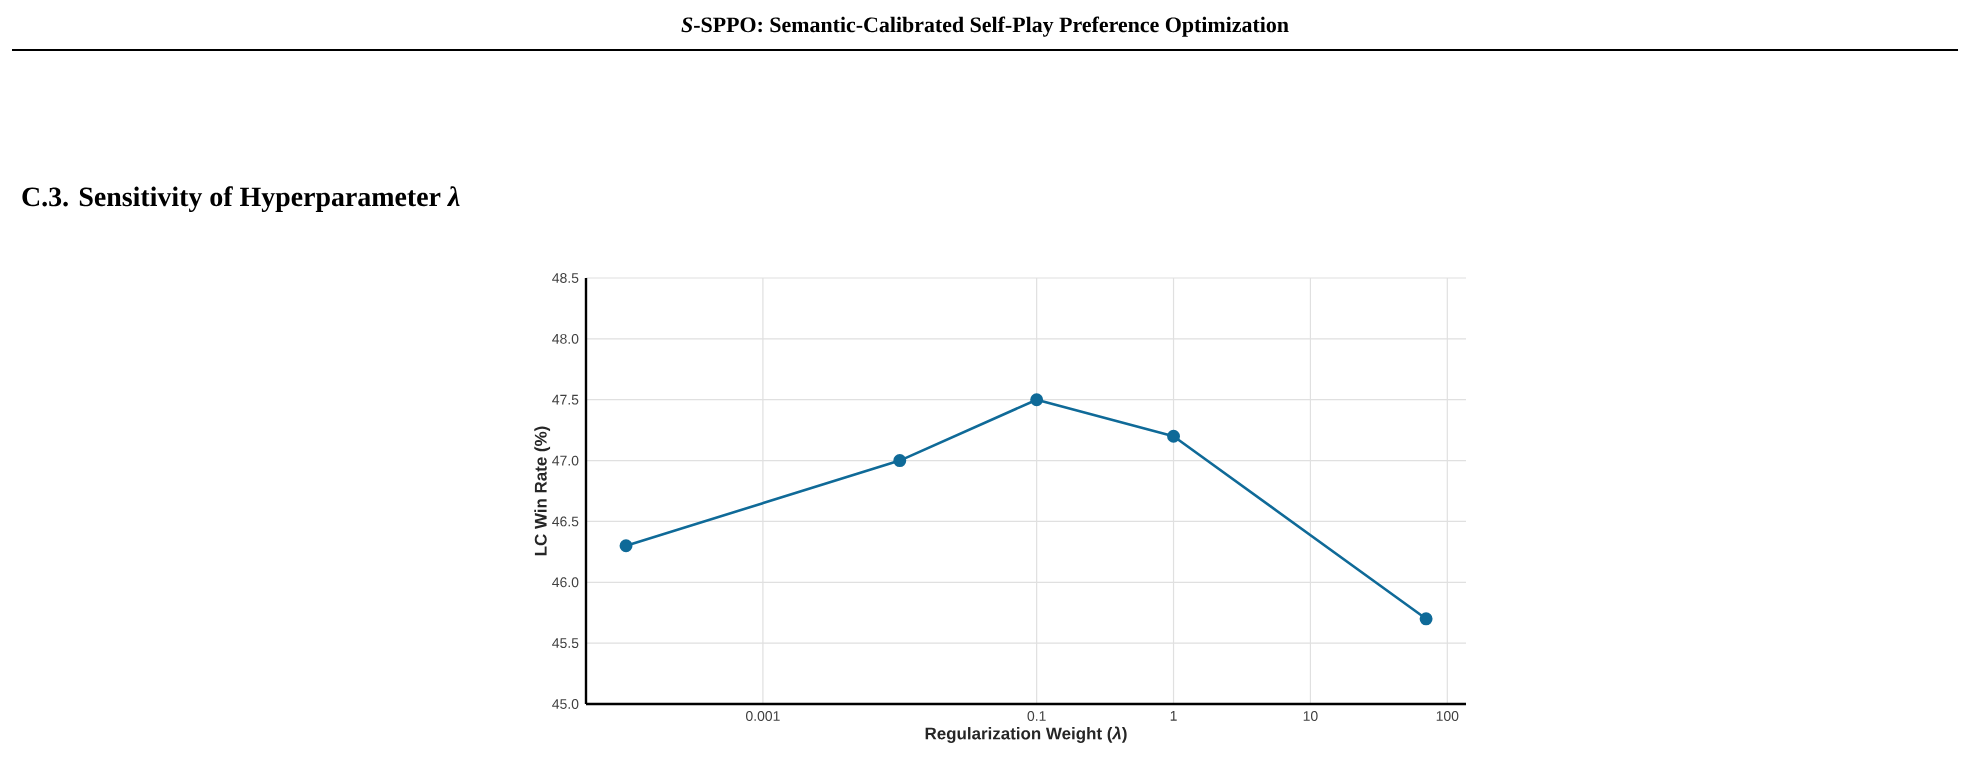 The width and height of the screenshot is (1970, 778). I want to click on x-axis-title: Regularization Weight (λ), so click(1026, 734).